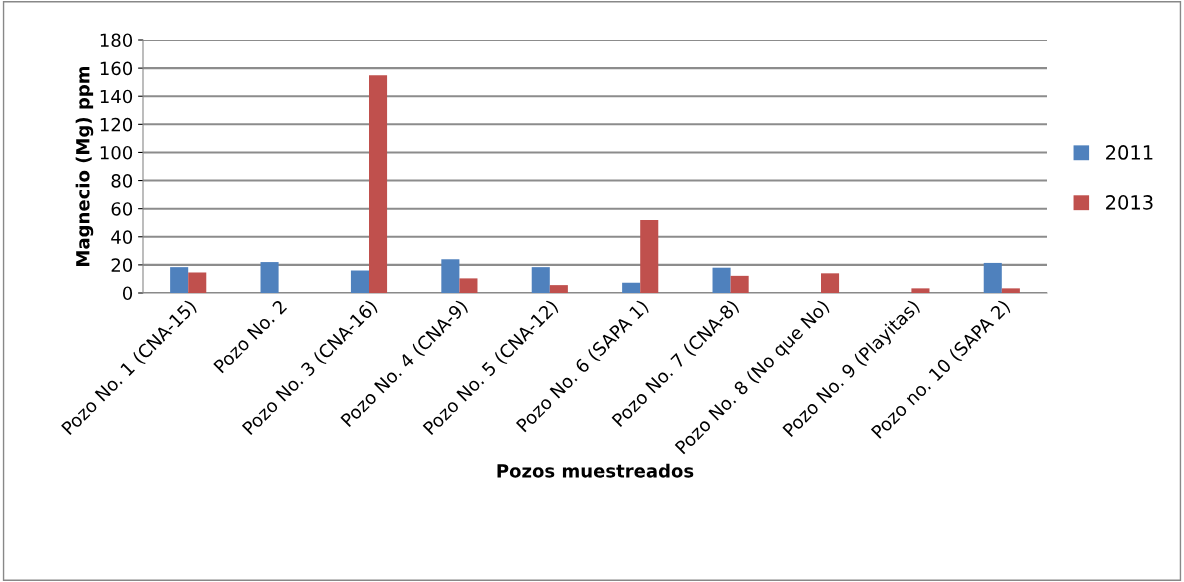 The width and height of the screenshot is (1184, 582). Describe the element at coordinates (116, 96) in the screenshot. I see `y-tick-label: 140` at that location.